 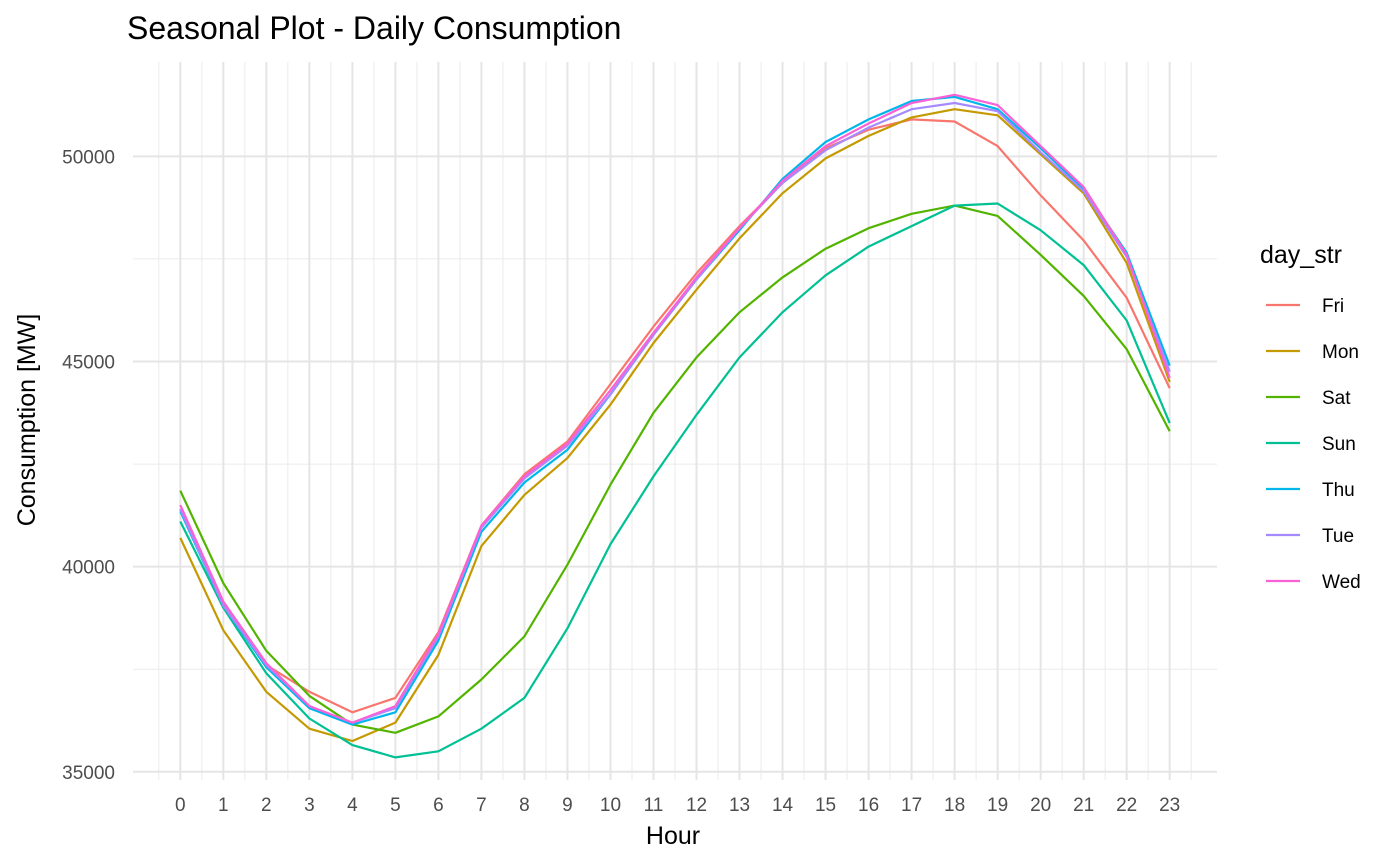 I want to click on x-tick-label: 16, so click(x=868, y=805).